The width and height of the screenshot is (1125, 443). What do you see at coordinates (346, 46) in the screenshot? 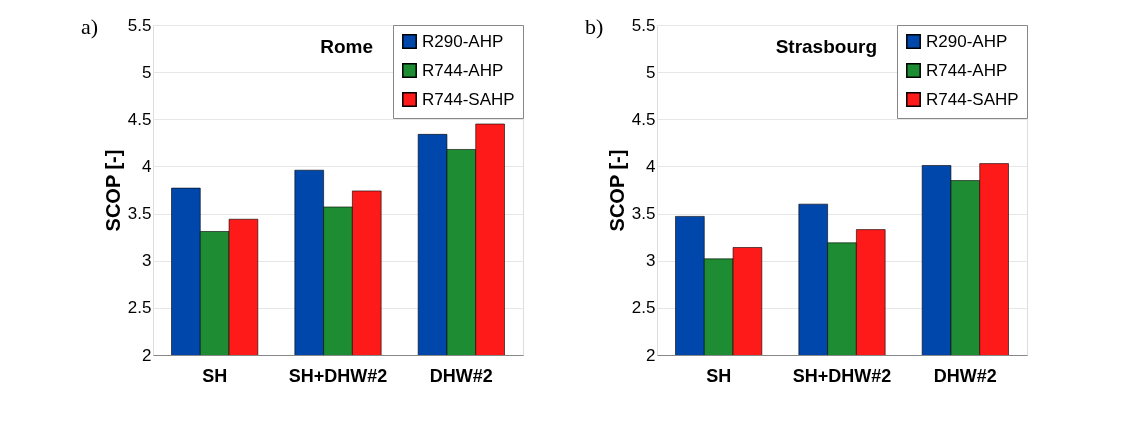
I see `annotation: Rome` at bounding box center [346, 46].